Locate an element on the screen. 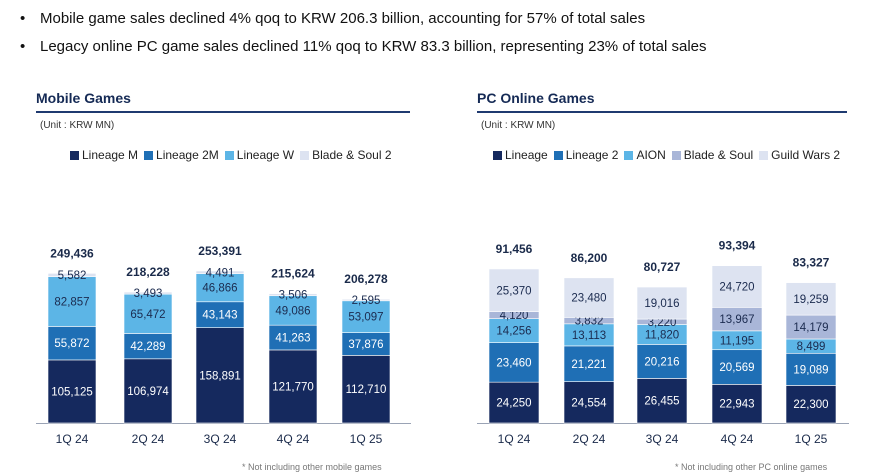  data-label: 23,460 is located at coordinates (513, 363).